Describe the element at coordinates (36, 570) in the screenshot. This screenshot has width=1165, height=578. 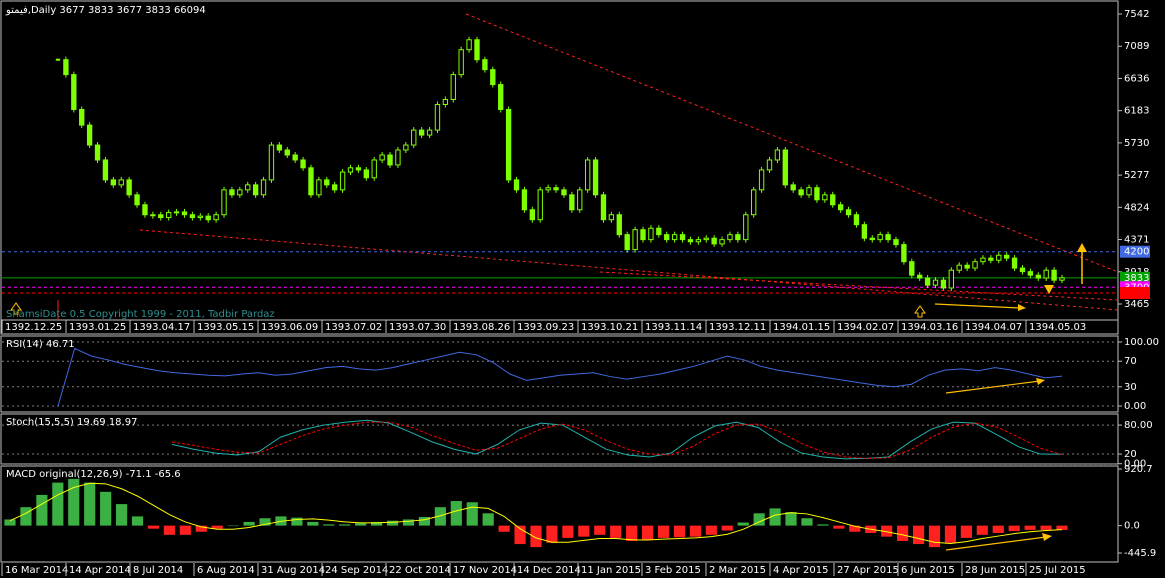
I see `x-tick-label: 16 Mar 2014` at that location.